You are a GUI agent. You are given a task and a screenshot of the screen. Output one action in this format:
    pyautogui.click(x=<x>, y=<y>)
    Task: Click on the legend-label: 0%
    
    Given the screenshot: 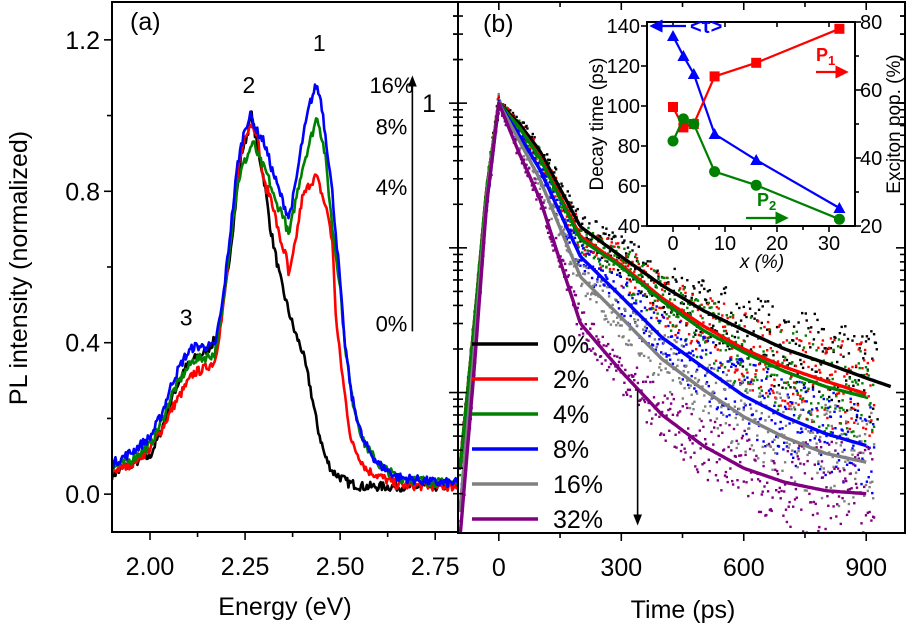 What is the action you would take?
    pyautogui.click(x=571, y=345)
    